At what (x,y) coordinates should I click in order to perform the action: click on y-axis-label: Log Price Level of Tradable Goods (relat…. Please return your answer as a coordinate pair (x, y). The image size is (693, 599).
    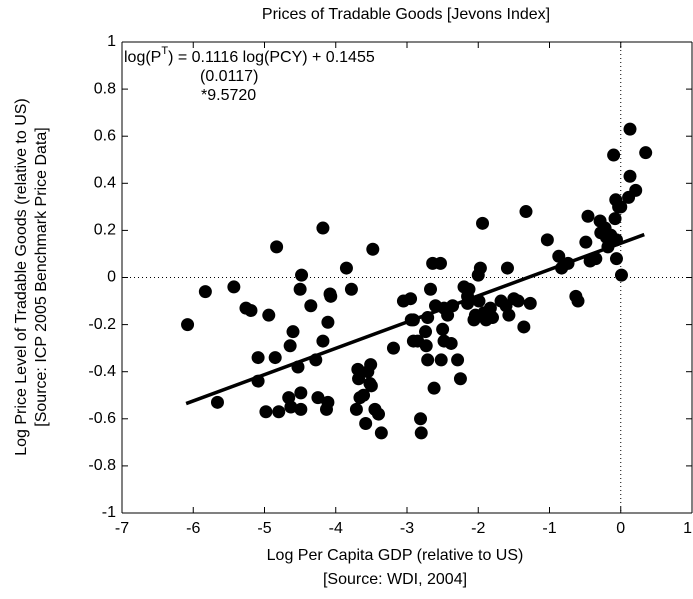
    Looking at the image, I should click on (21, 277).